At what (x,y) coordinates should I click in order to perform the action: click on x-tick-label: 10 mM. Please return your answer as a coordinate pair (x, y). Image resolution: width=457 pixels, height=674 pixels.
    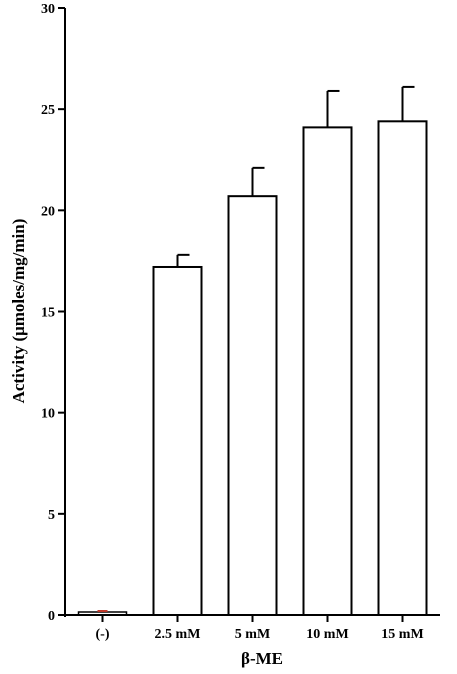
    Looking at the image, I should click on (327, 634).